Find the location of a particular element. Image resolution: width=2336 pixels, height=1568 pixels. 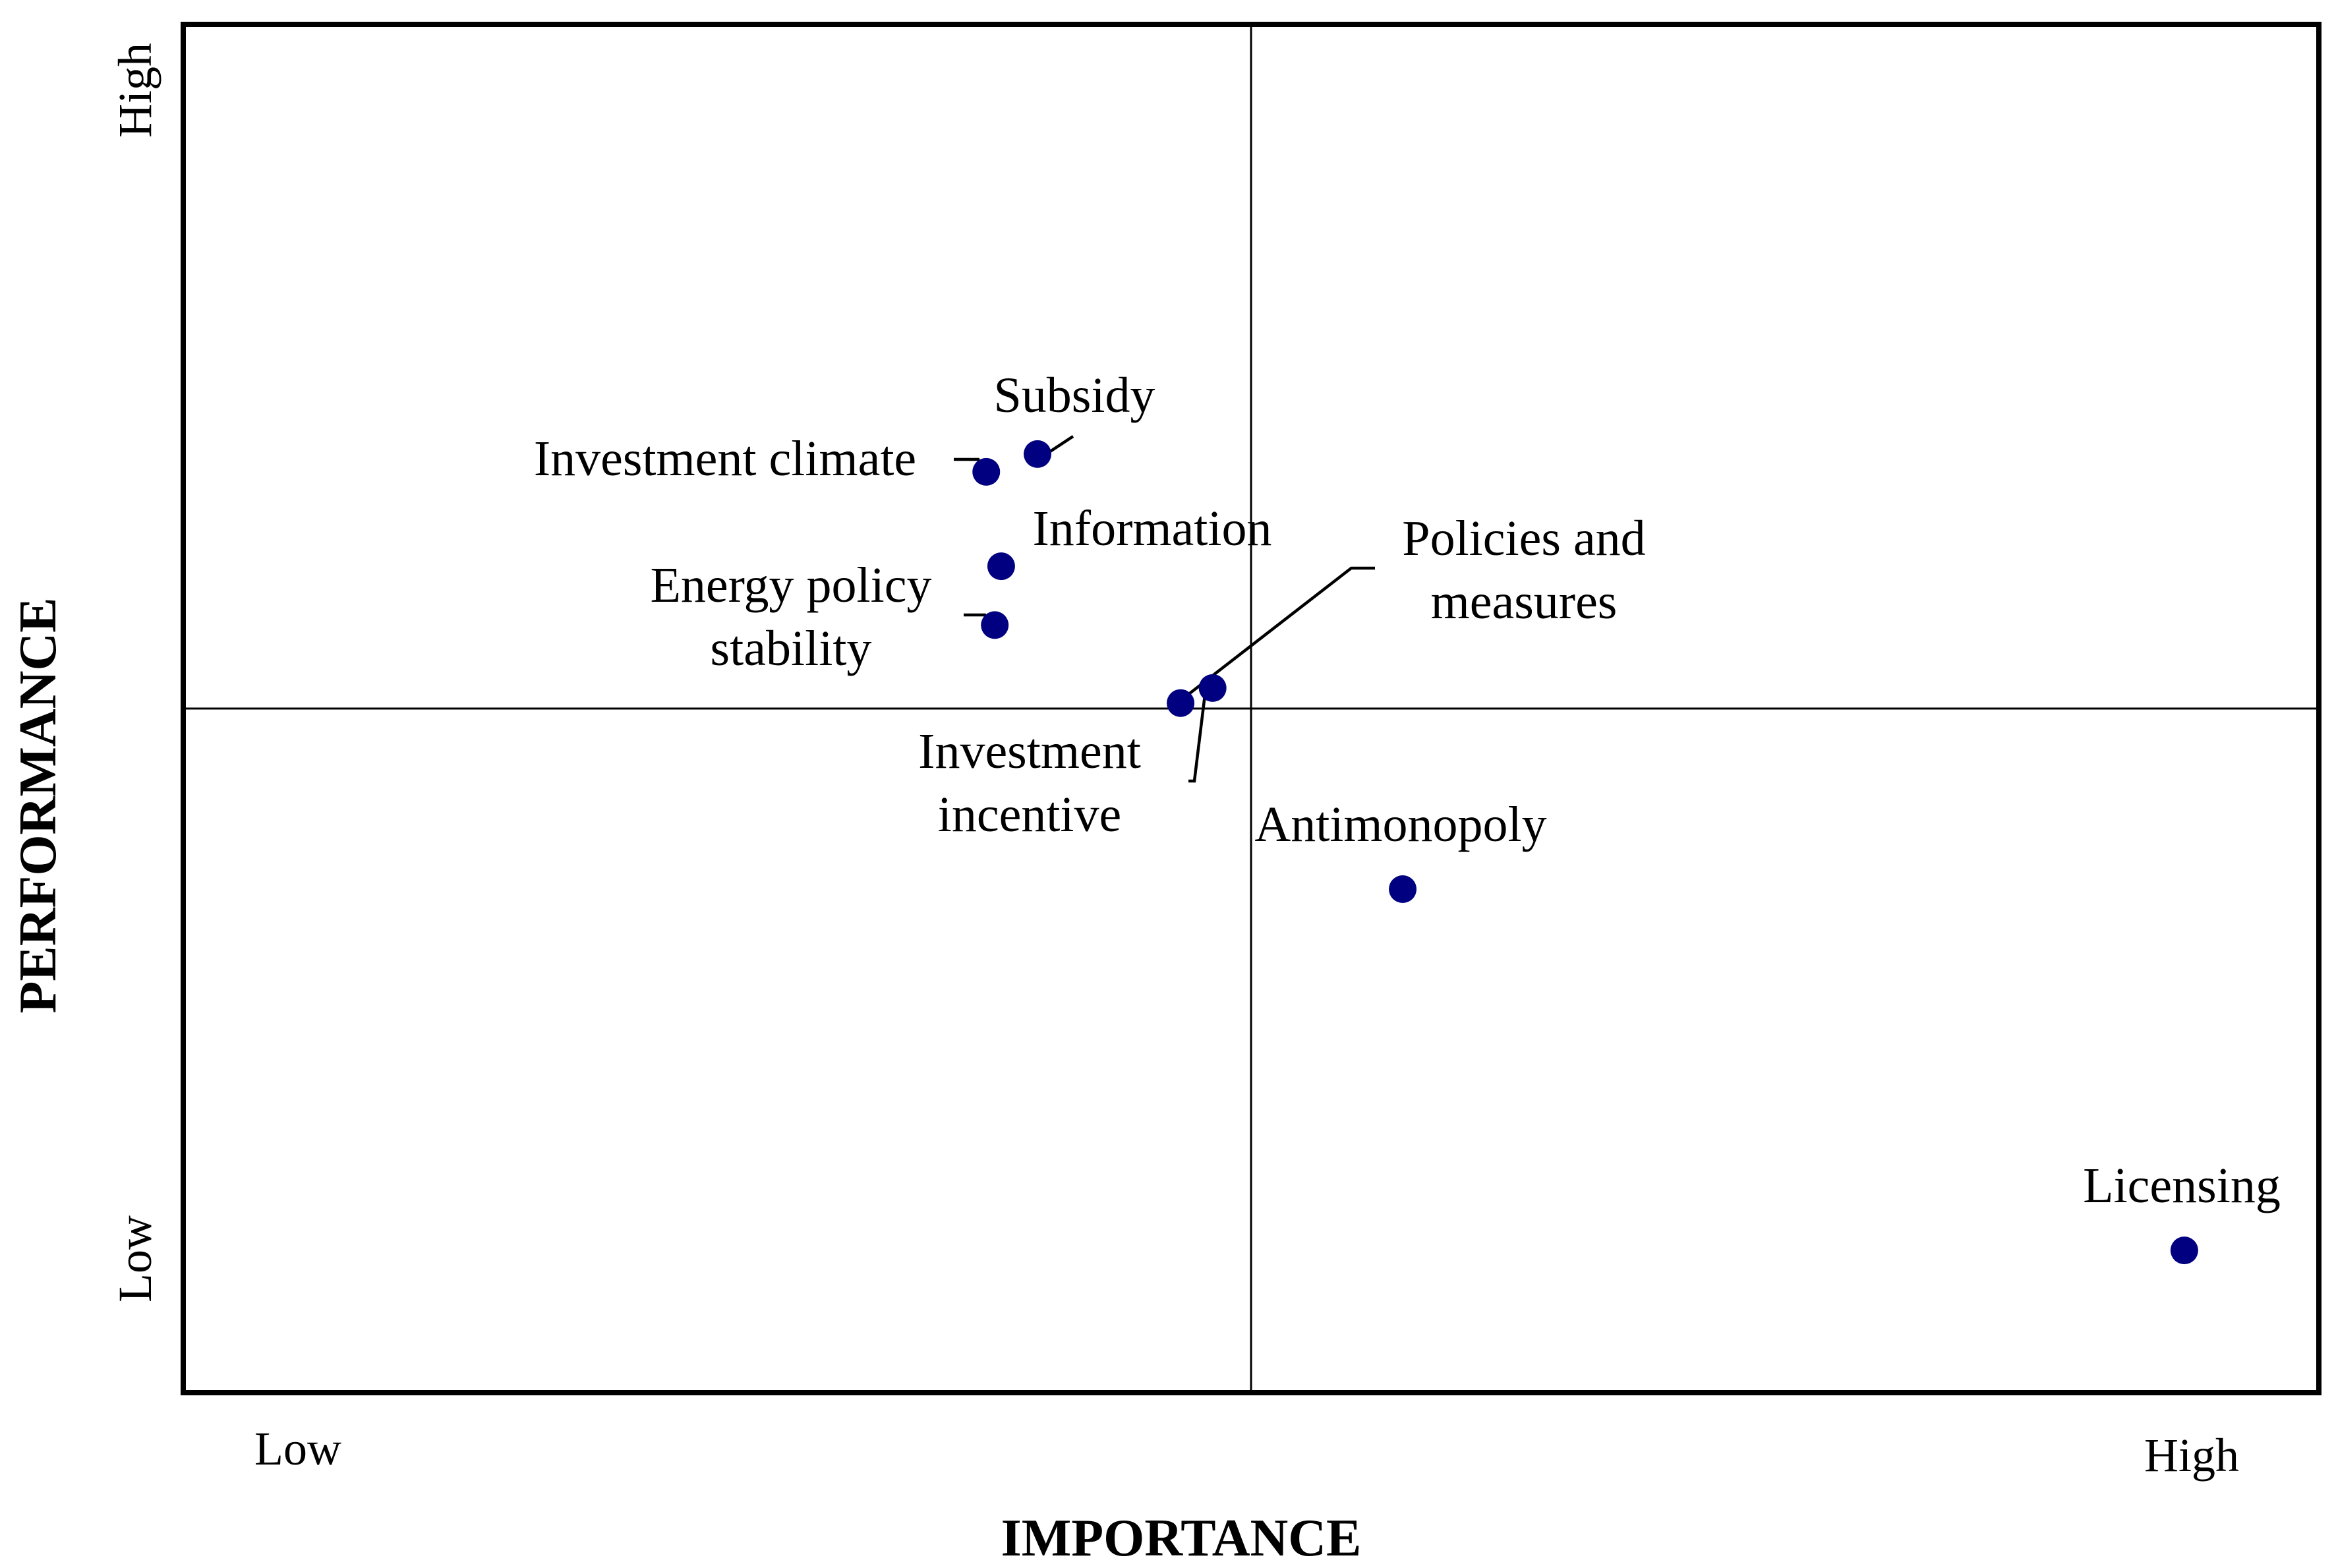

label-policies-and-measures-line-2: measures is located at coordinates (1524, 601).